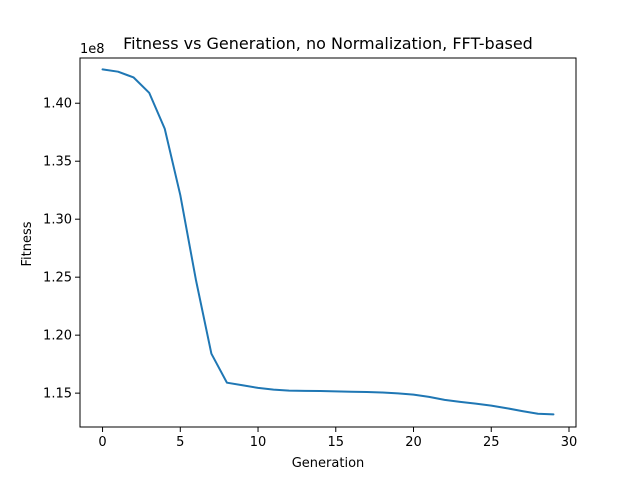 Image resolution: width=640 pixels, height=484 pixels. What do you see at coordinates (413, 442) in the screenshot?
I see `x-tick-label: 20` at bounding box center [413, 442].